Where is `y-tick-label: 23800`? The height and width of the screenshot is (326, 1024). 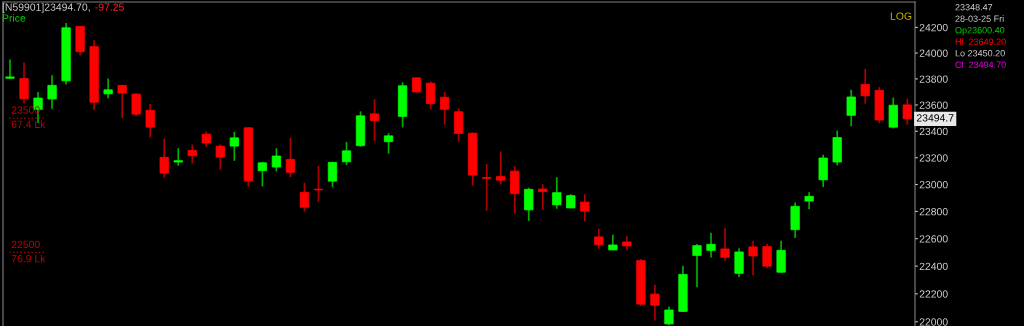 y-tick-label: 23800 is located at coordinates (933, 79).